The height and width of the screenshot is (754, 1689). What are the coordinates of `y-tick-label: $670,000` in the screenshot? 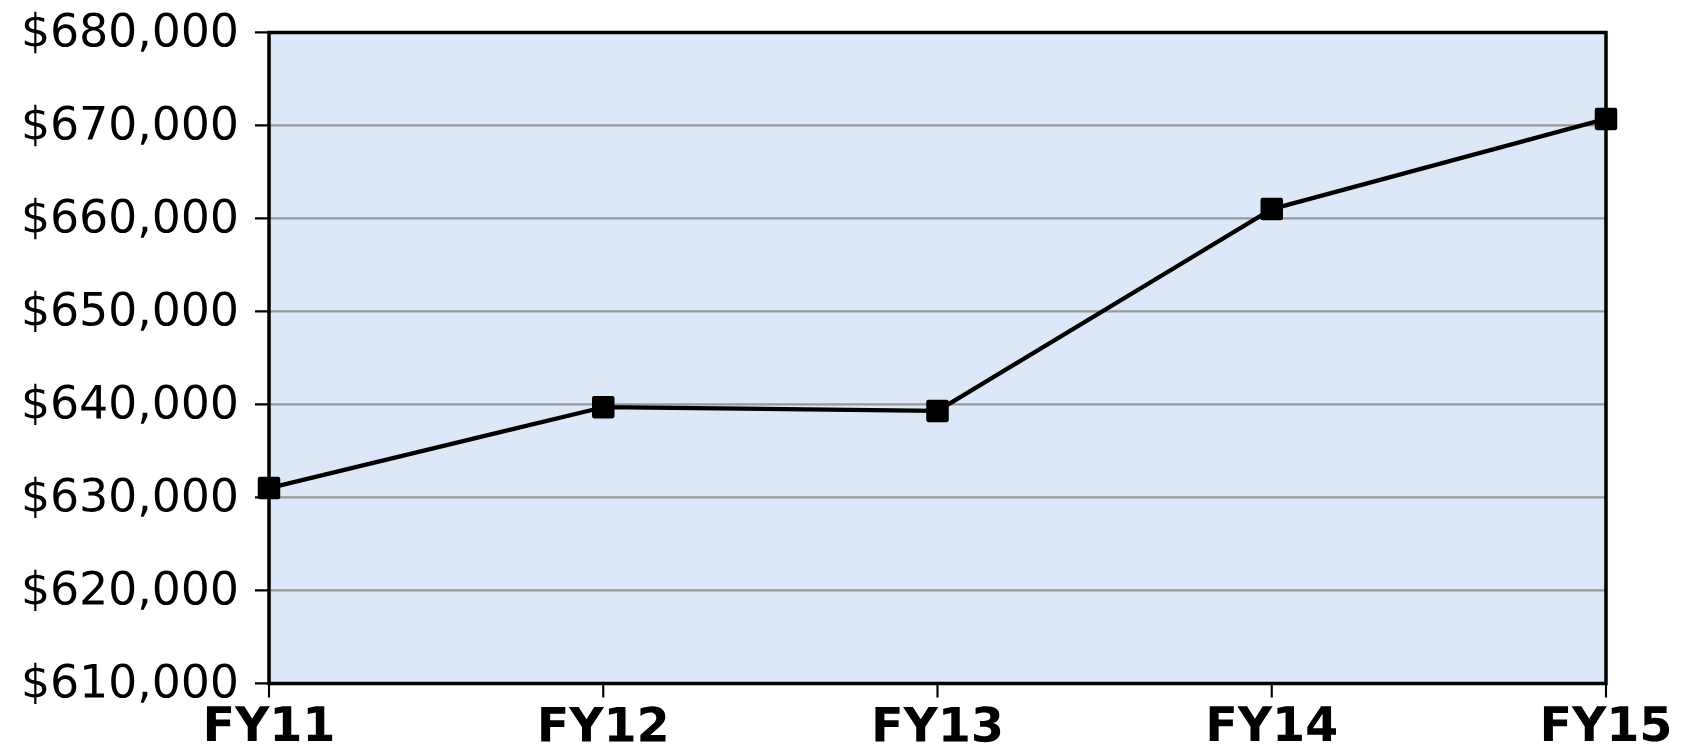 It's located at (130, 125).